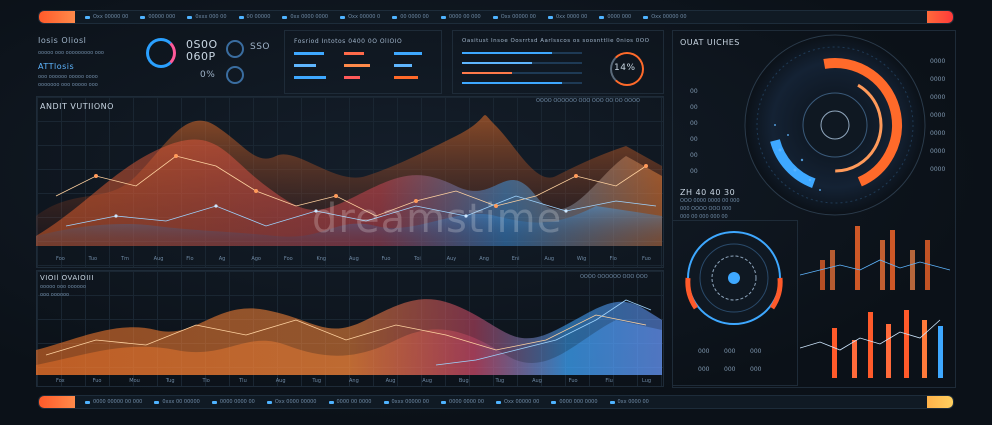 The height and width of the screenshot is (425, 992). What do you see at coordinates (875, 258) in the screenshot?
I see `right-bars-upper` at bounding box center [875, 258].